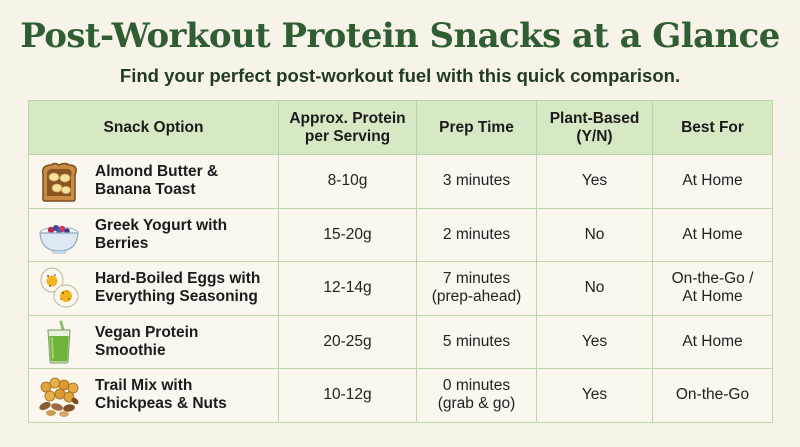  Describe the element at coordinates (59, 395) in the screenshot. I see `trail-mix-icon` at that location.